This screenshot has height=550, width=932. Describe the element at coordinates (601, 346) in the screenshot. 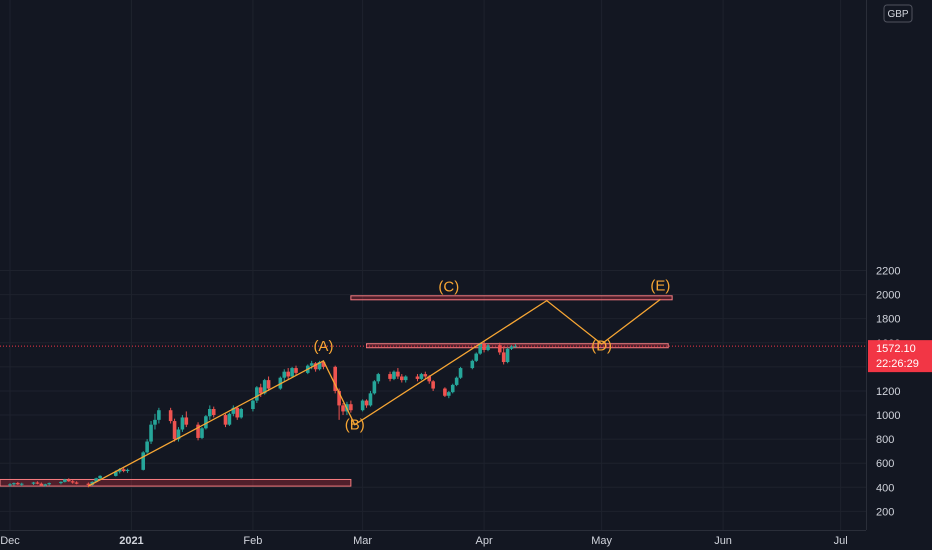

I see `wave-label: (D)` at that location.